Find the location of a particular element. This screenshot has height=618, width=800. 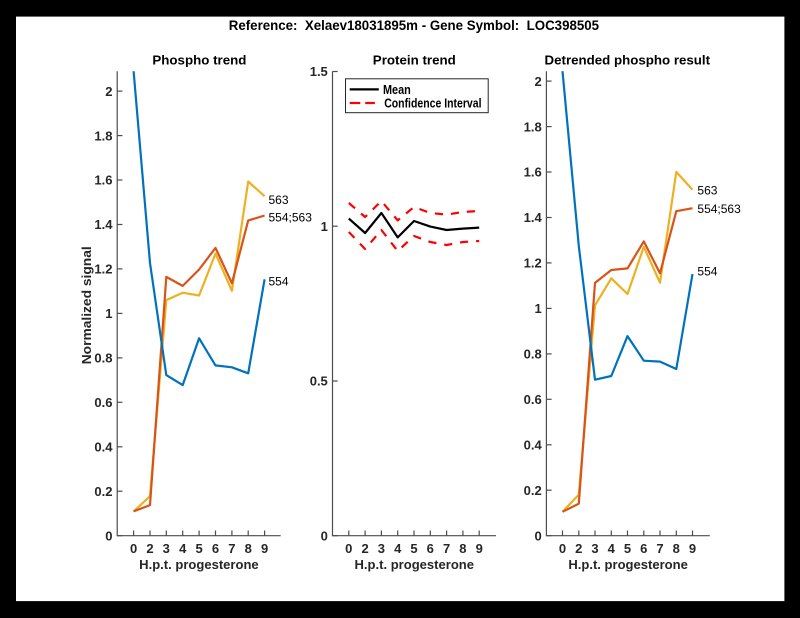

svg-text: Confidence Interval is located at coordinates (432, 103).